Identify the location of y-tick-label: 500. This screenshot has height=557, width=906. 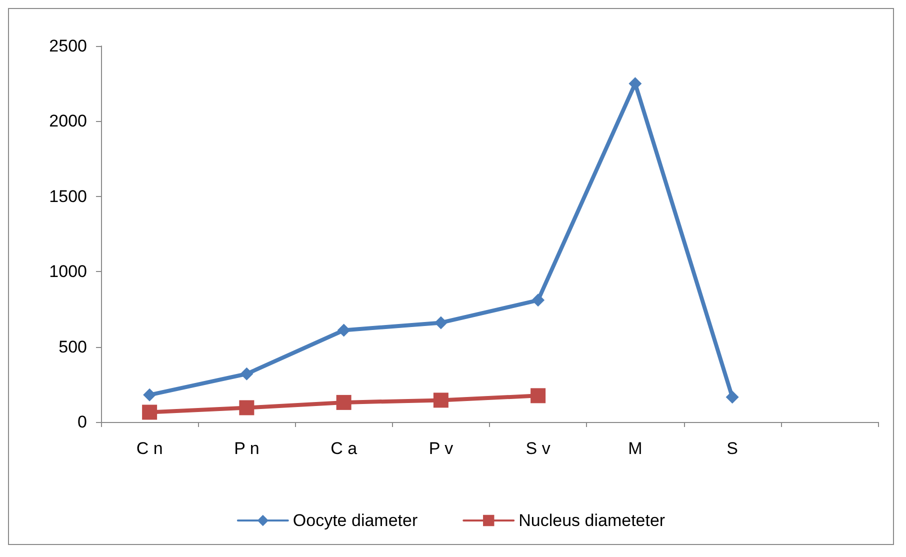
(72, 346).